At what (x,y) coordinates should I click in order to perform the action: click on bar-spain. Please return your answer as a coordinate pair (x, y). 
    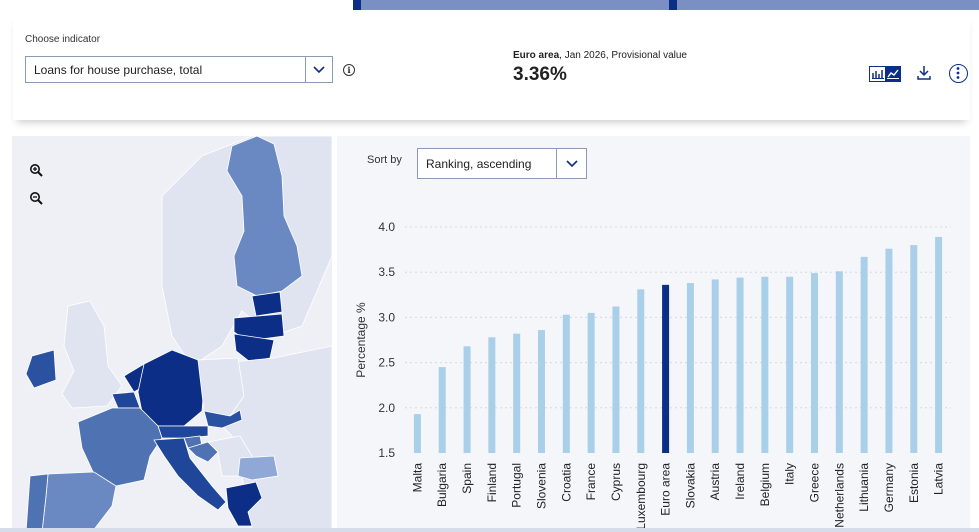
    Looking at the image, I should click on (467, 399).